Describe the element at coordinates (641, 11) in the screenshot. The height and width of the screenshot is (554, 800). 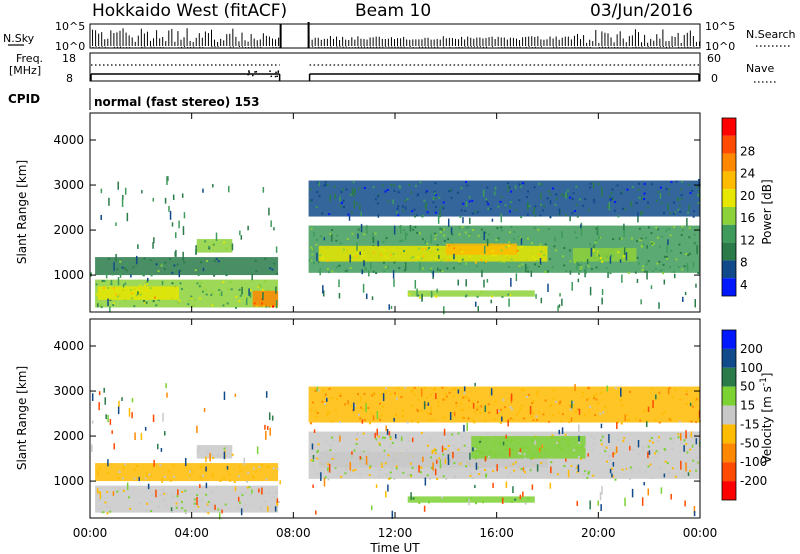
I see `date-title: 03/Jun/2016` at that location.